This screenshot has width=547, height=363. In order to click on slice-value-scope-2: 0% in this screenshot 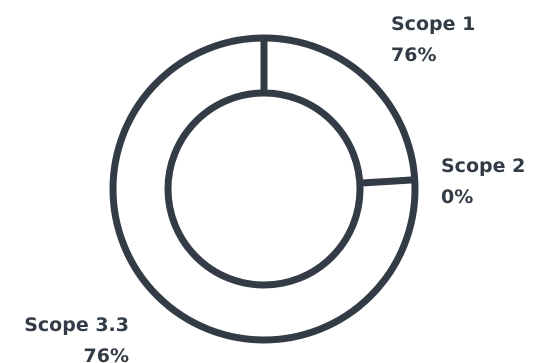, I will do `click(457, 197)`.